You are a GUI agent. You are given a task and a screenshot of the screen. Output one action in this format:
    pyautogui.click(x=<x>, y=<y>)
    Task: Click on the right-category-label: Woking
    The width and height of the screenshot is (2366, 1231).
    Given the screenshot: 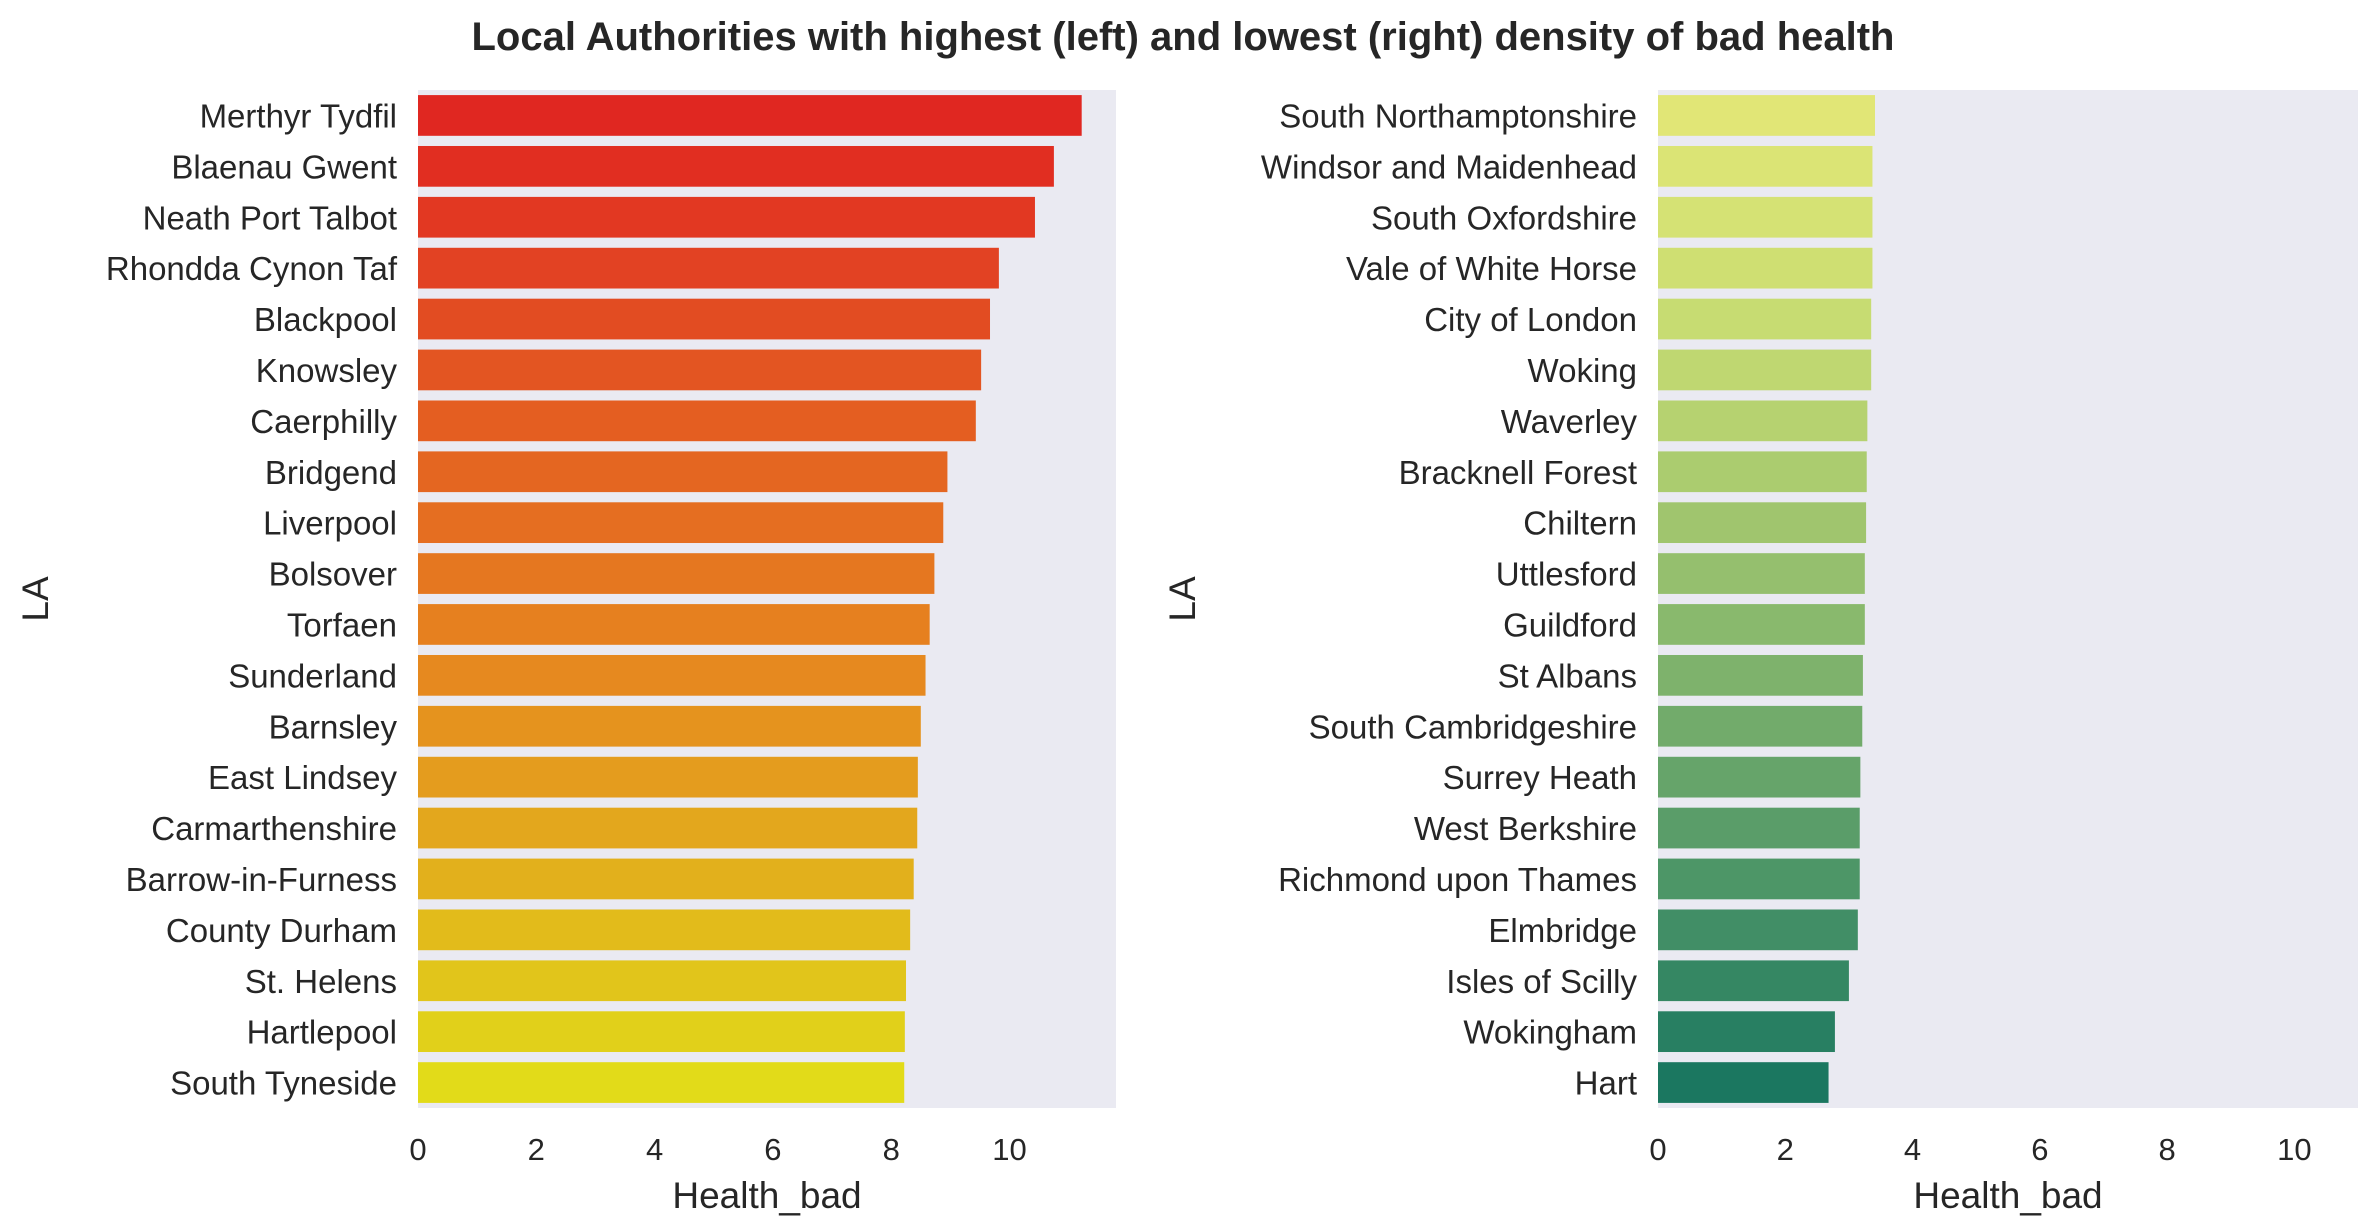 What is the action you would take?
    pyautogui.click(x=1582, y=370)
    